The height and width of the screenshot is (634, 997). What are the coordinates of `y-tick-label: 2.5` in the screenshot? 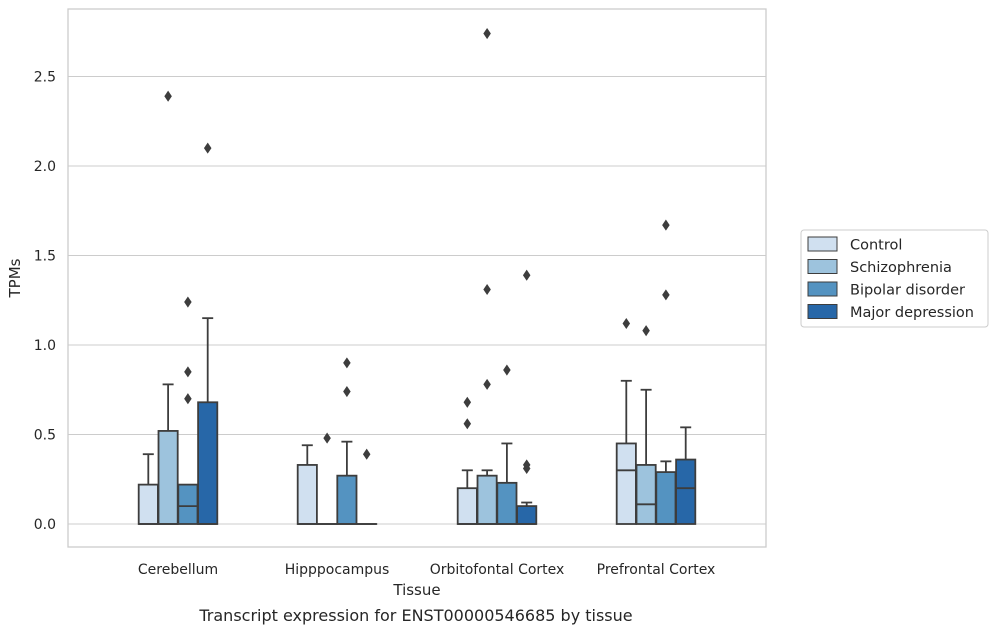 It's located at (45, 78).